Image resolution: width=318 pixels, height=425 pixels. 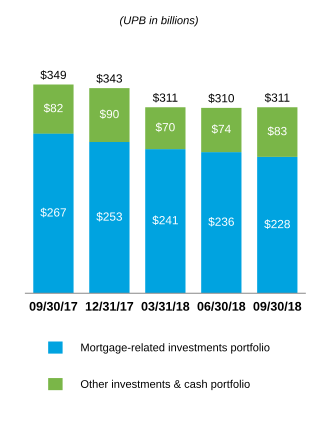 I want to click on data-label: $90, so click(x=109, y=114).